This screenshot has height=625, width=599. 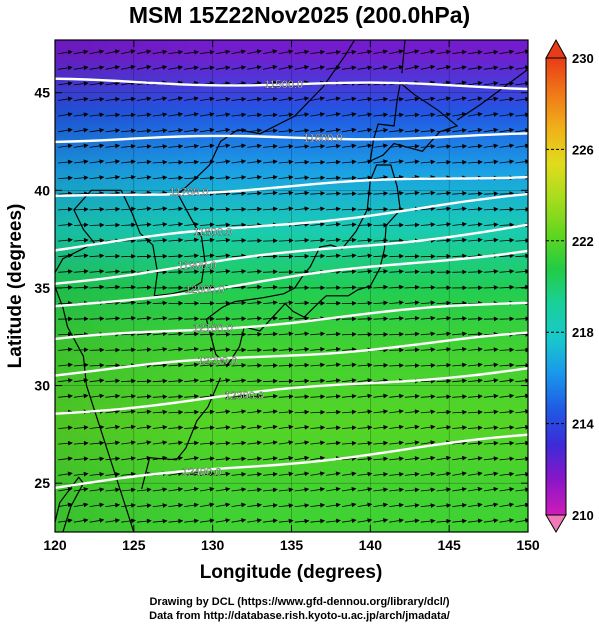 I want to click on contour-label: 12300.0, so click(x=244, y=396).